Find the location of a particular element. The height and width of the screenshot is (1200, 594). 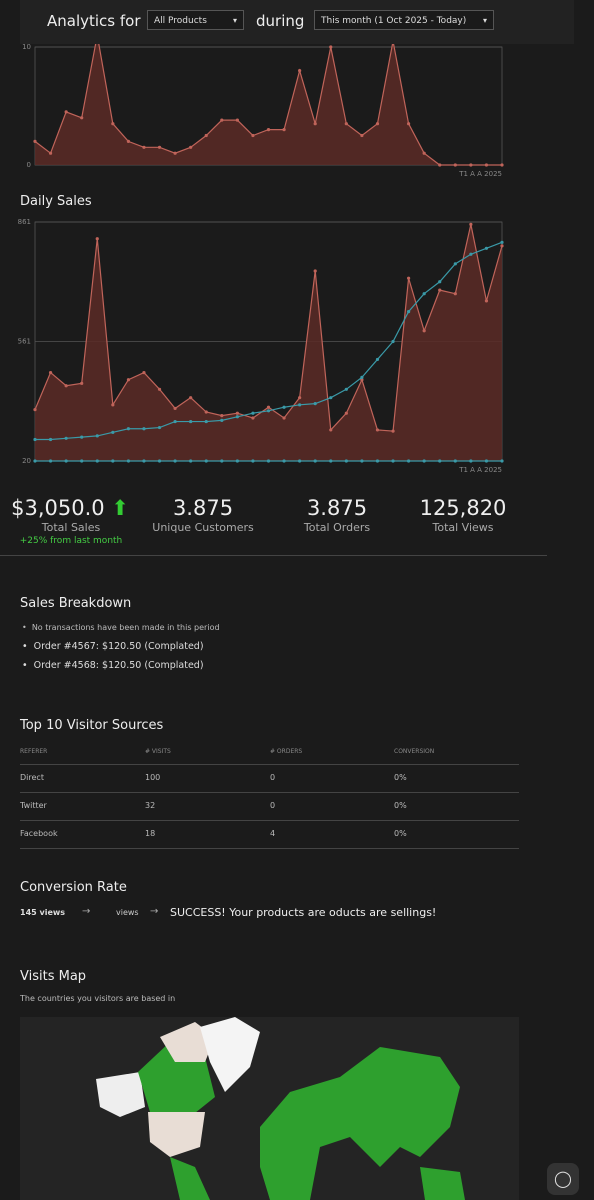

funnel-step: views is located at coordinates (127, 912).